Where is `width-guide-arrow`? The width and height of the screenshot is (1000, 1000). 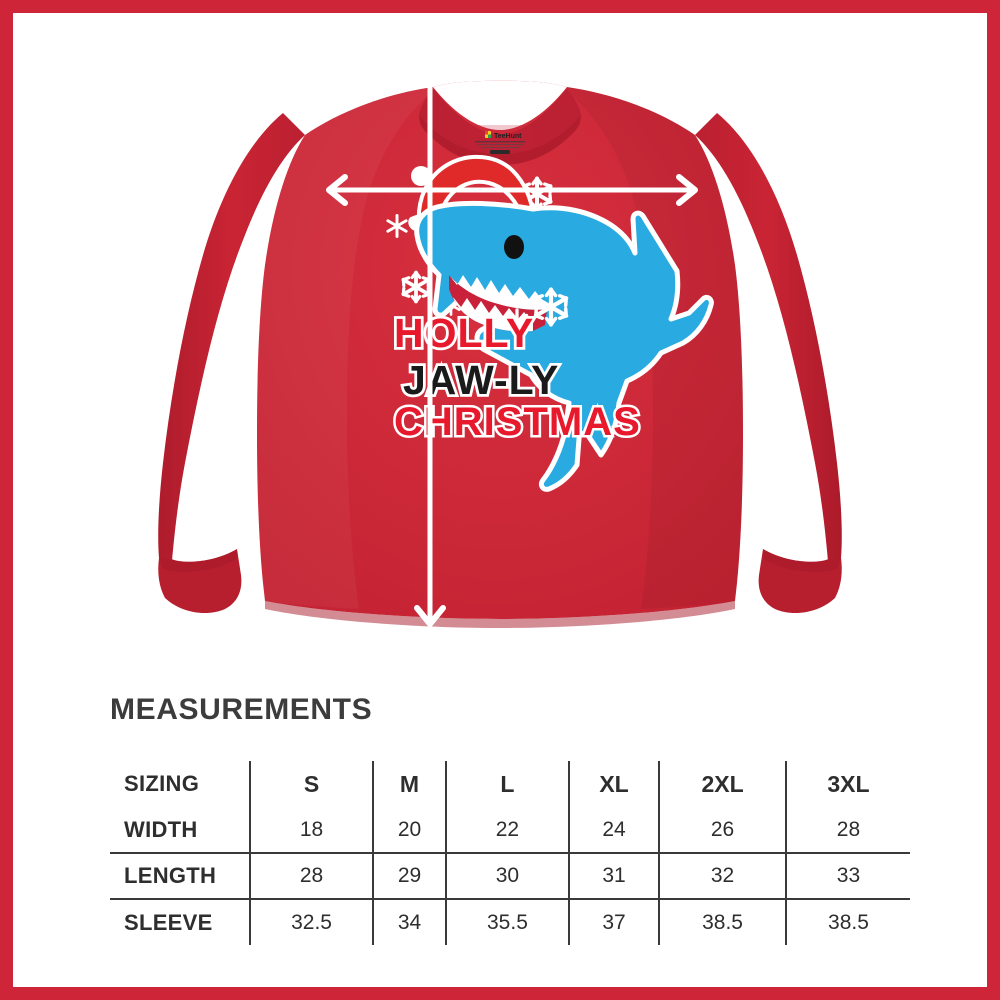
width-guide-arrow is located at coordinates (512, 190).